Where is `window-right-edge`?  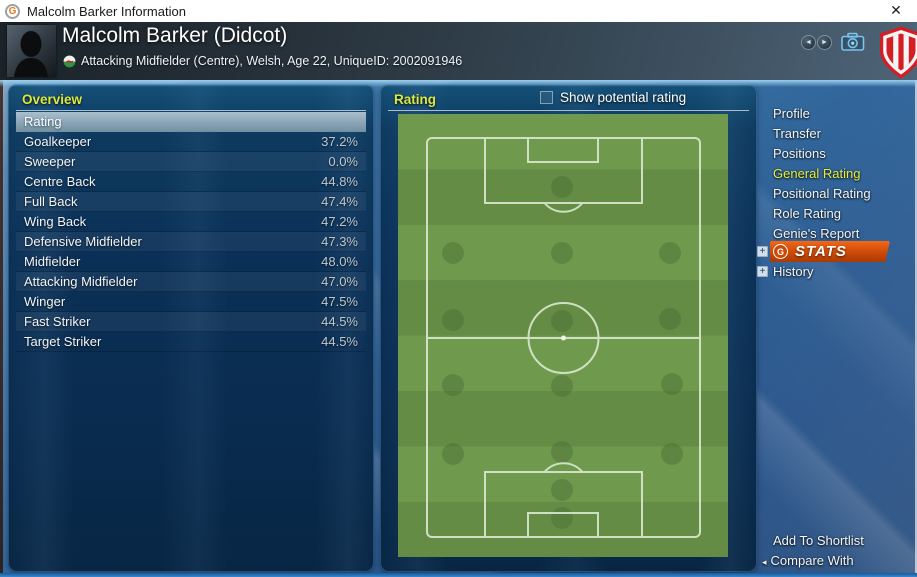
window-right-edge is located at coordinates (916, 299).